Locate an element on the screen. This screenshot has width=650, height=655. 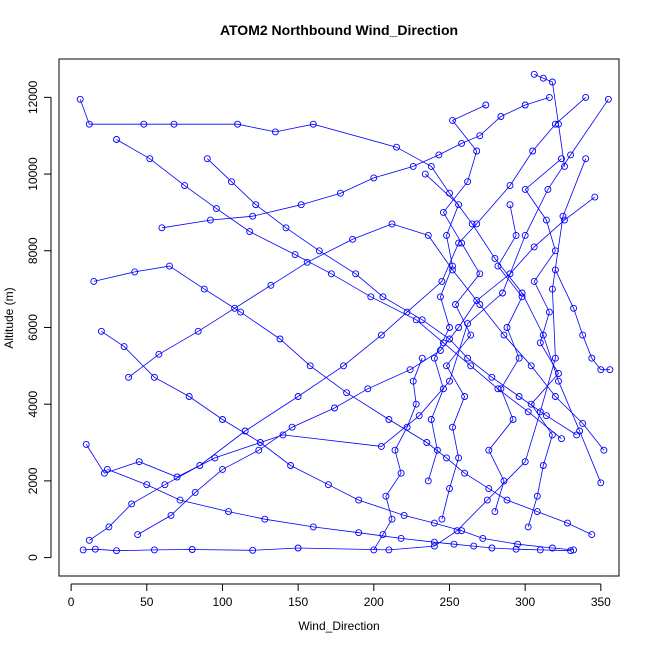
x-axis-label: Wind_Direction is located at coordinates (338, 626).